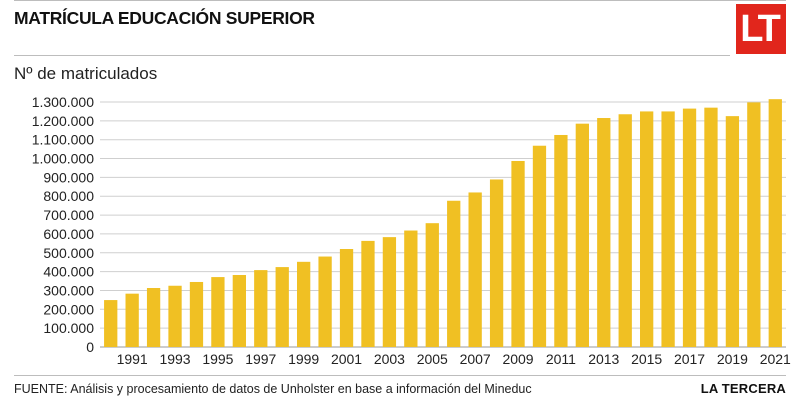  I want to click on x-tick-label: 2019, so click(732, 359).